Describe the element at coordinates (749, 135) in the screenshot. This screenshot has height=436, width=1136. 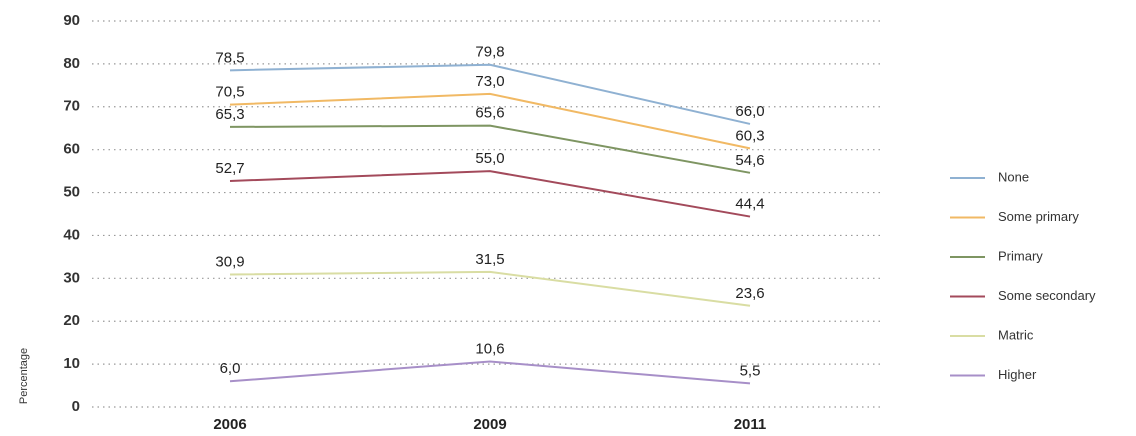
I see `data-label: 60,3` at that location.